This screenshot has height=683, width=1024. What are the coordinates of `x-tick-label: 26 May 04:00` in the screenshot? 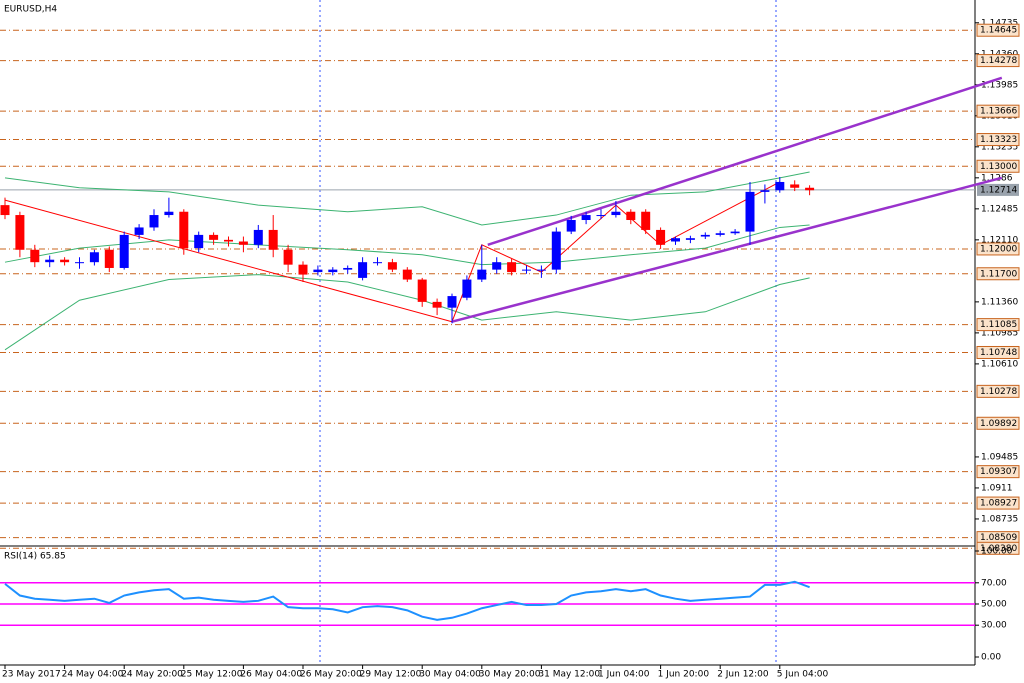 It's located at (271, 675).